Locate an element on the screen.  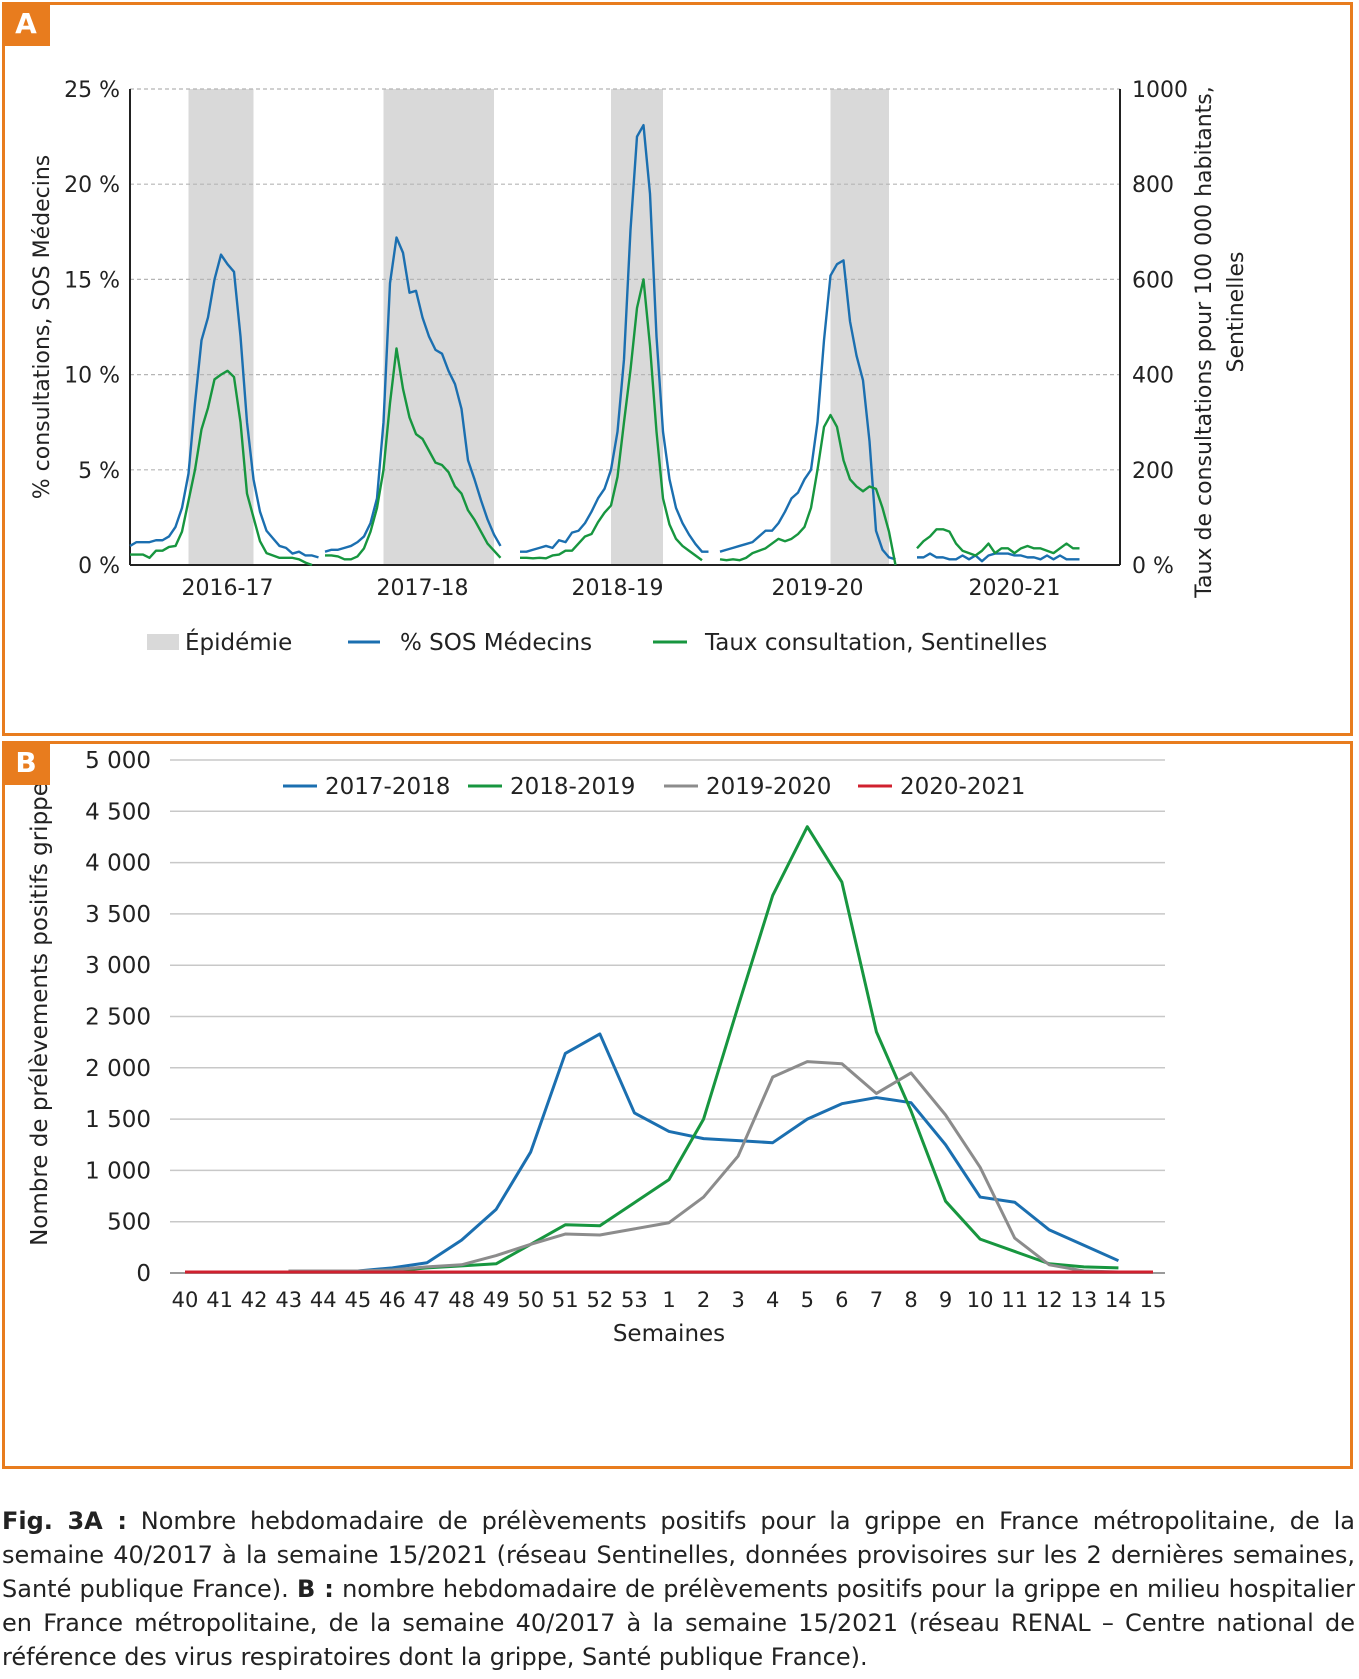
y-tick-label: 20 % is located at coordinates (92, 185).